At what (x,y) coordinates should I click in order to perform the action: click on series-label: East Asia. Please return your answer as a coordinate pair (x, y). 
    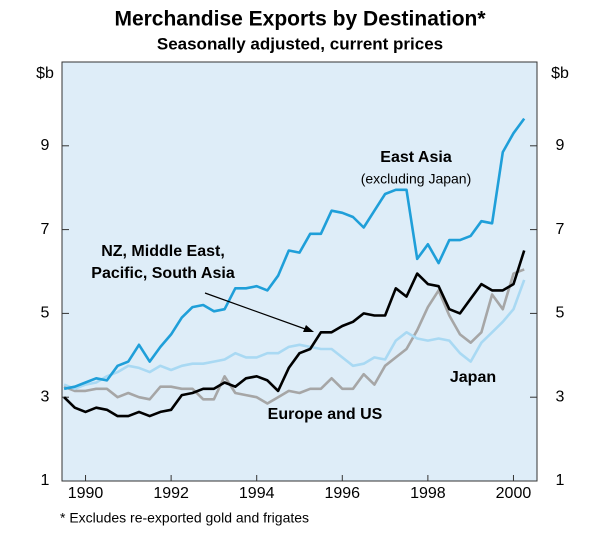
    Looking at the image, I should click on (416, 157).